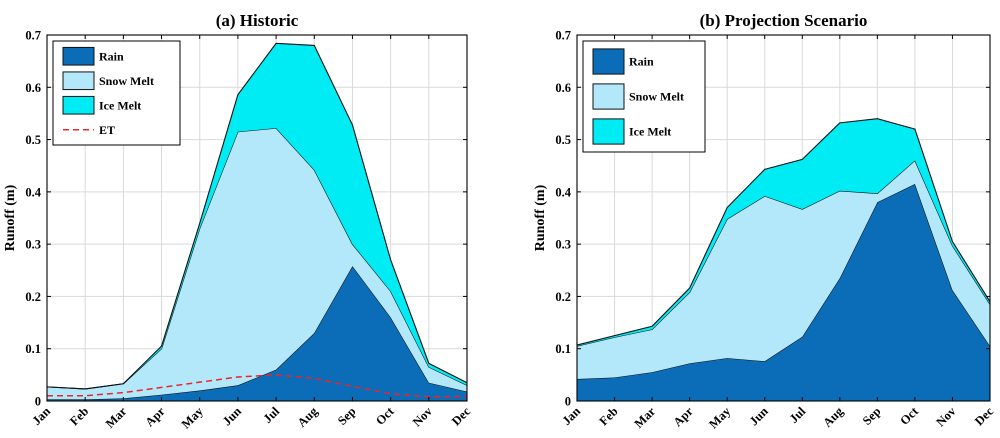 This screenshot has width=1000, height=438. Describe the element at coordinates (116, 93) in the screenshot. I see `legend: Rain Snow Melt Ice Melt ET` at that location.